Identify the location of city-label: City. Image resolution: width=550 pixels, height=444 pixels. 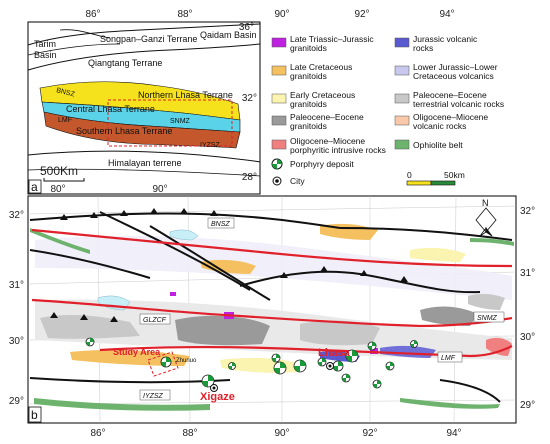
(297, 181).